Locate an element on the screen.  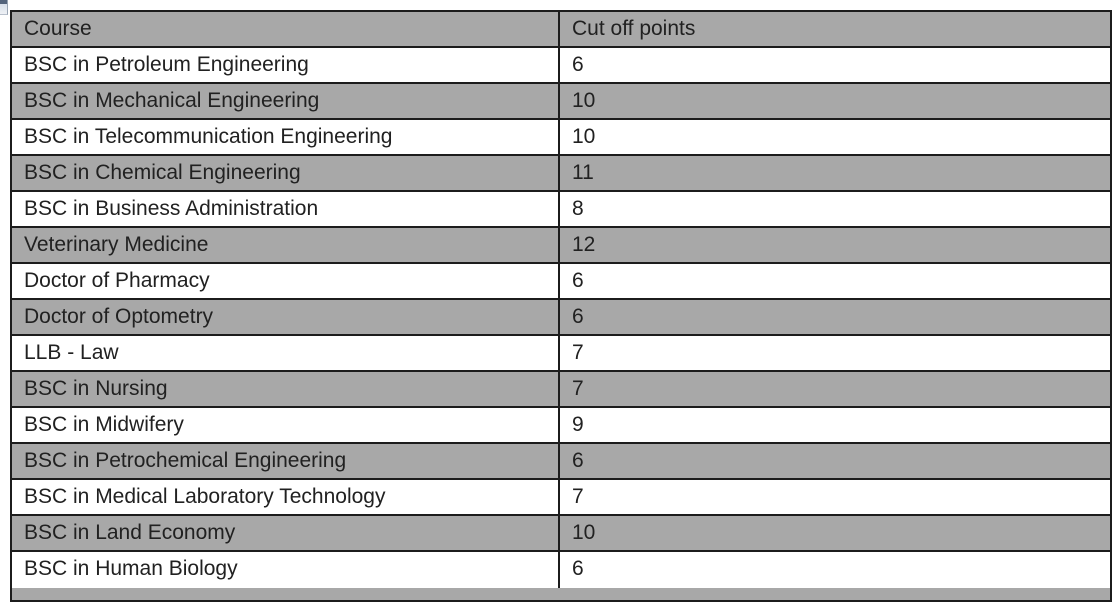
course-cell: BSC in Land Economy is located at coordinates (286, 533).